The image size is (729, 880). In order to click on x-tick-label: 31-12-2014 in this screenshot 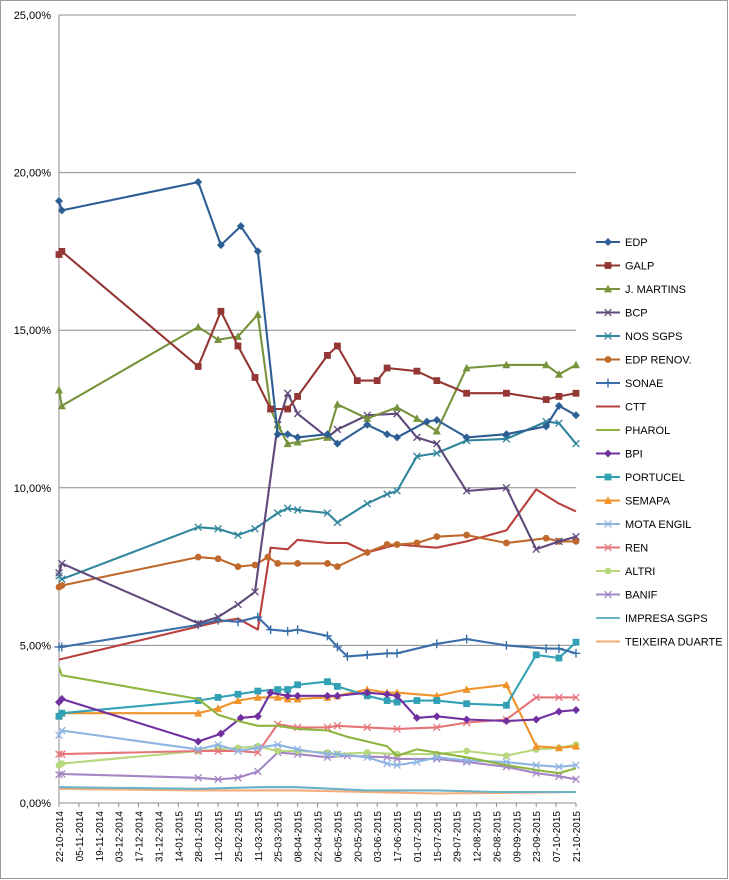, I will do `click(159, 837)`.